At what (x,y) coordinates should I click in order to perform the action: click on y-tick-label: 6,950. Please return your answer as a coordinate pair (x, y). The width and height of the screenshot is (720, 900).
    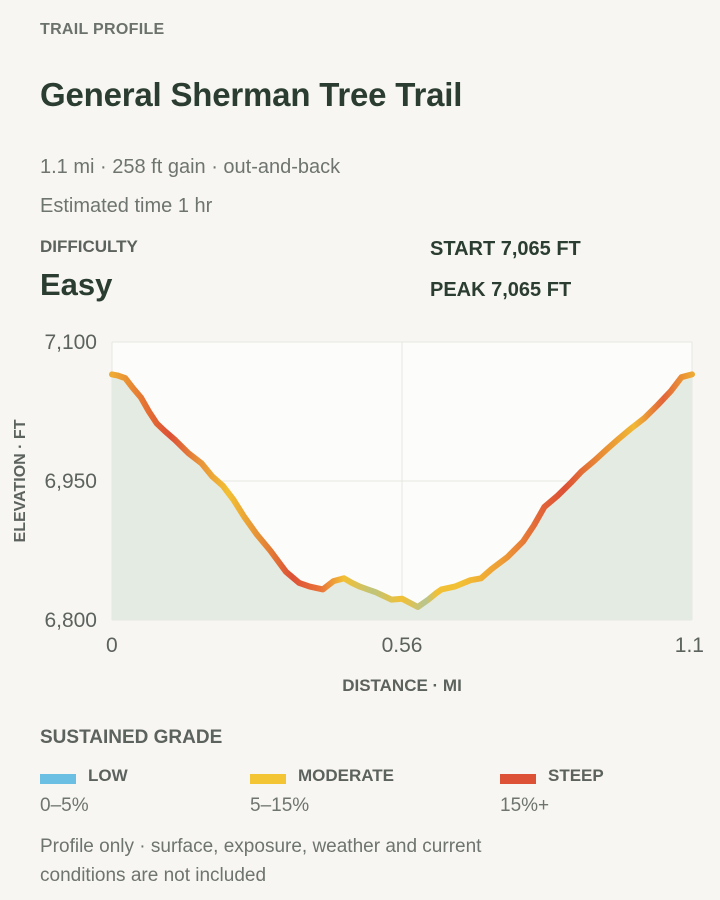
    Looking at the image, I should click on (70, 481).